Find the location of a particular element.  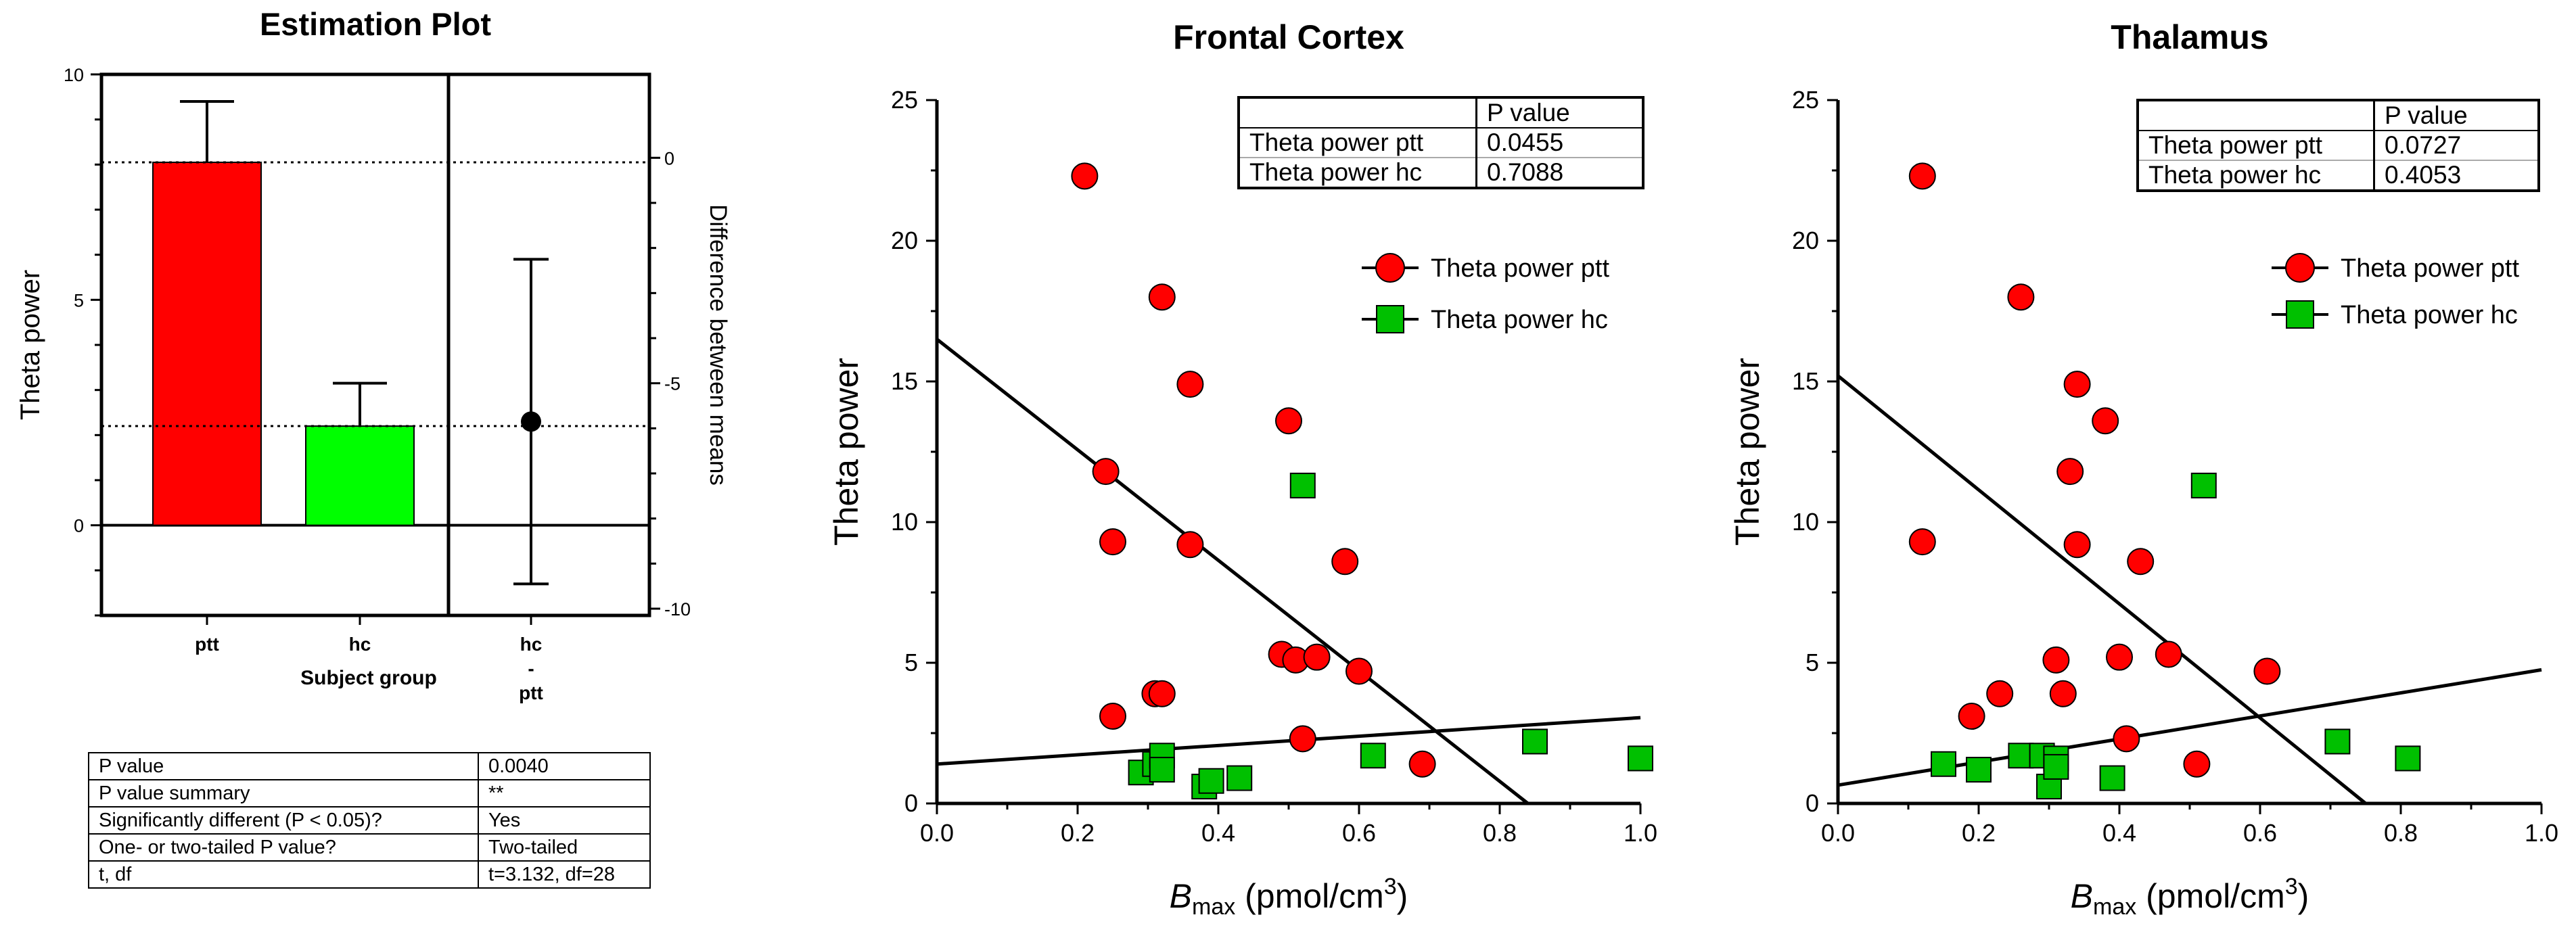

x-tick-label: hc is located at coordinates (360, 645).